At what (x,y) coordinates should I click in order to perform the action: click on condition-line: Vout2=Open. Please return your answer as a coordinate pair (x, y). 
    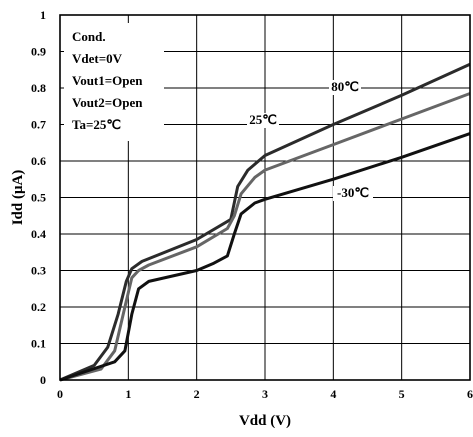
    Looking at the image, I should click on (107, 102).